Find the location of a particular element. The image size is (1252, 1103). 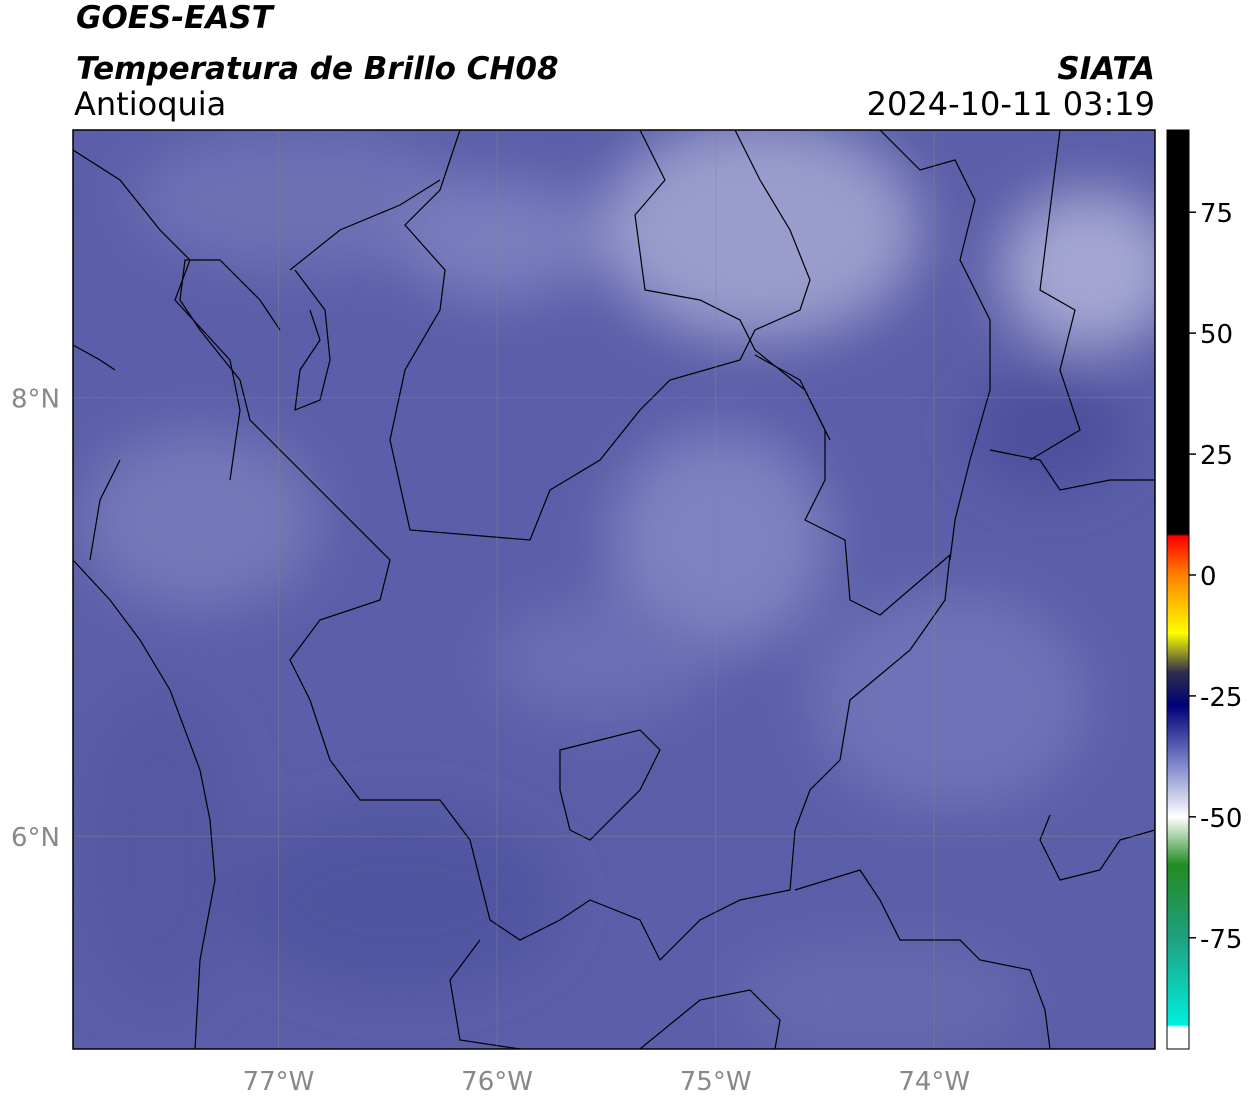

title: GOES-EAST is located at coordinates (176, 18).